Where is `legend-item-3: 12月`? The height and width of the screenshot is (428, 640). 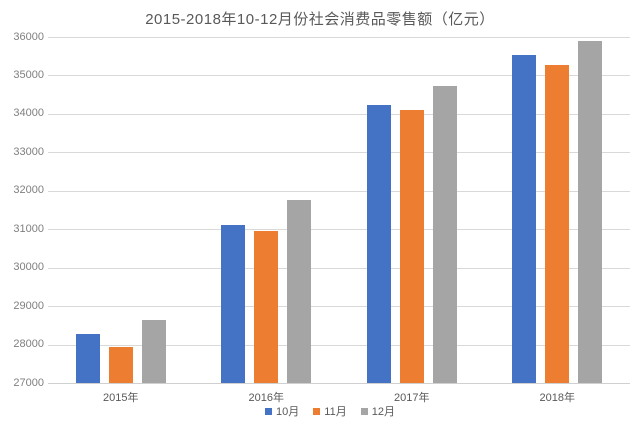 legend-item-3: 12月 is located at coordinates (377, 411).